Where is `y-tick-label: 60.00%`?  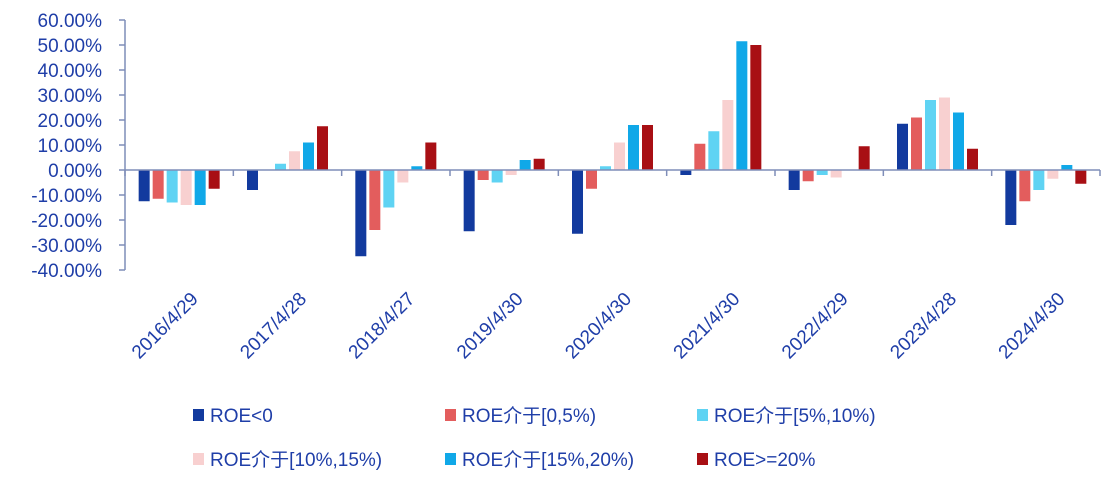
y-tick-label: 60.00% is located at coordinates (70, 21).